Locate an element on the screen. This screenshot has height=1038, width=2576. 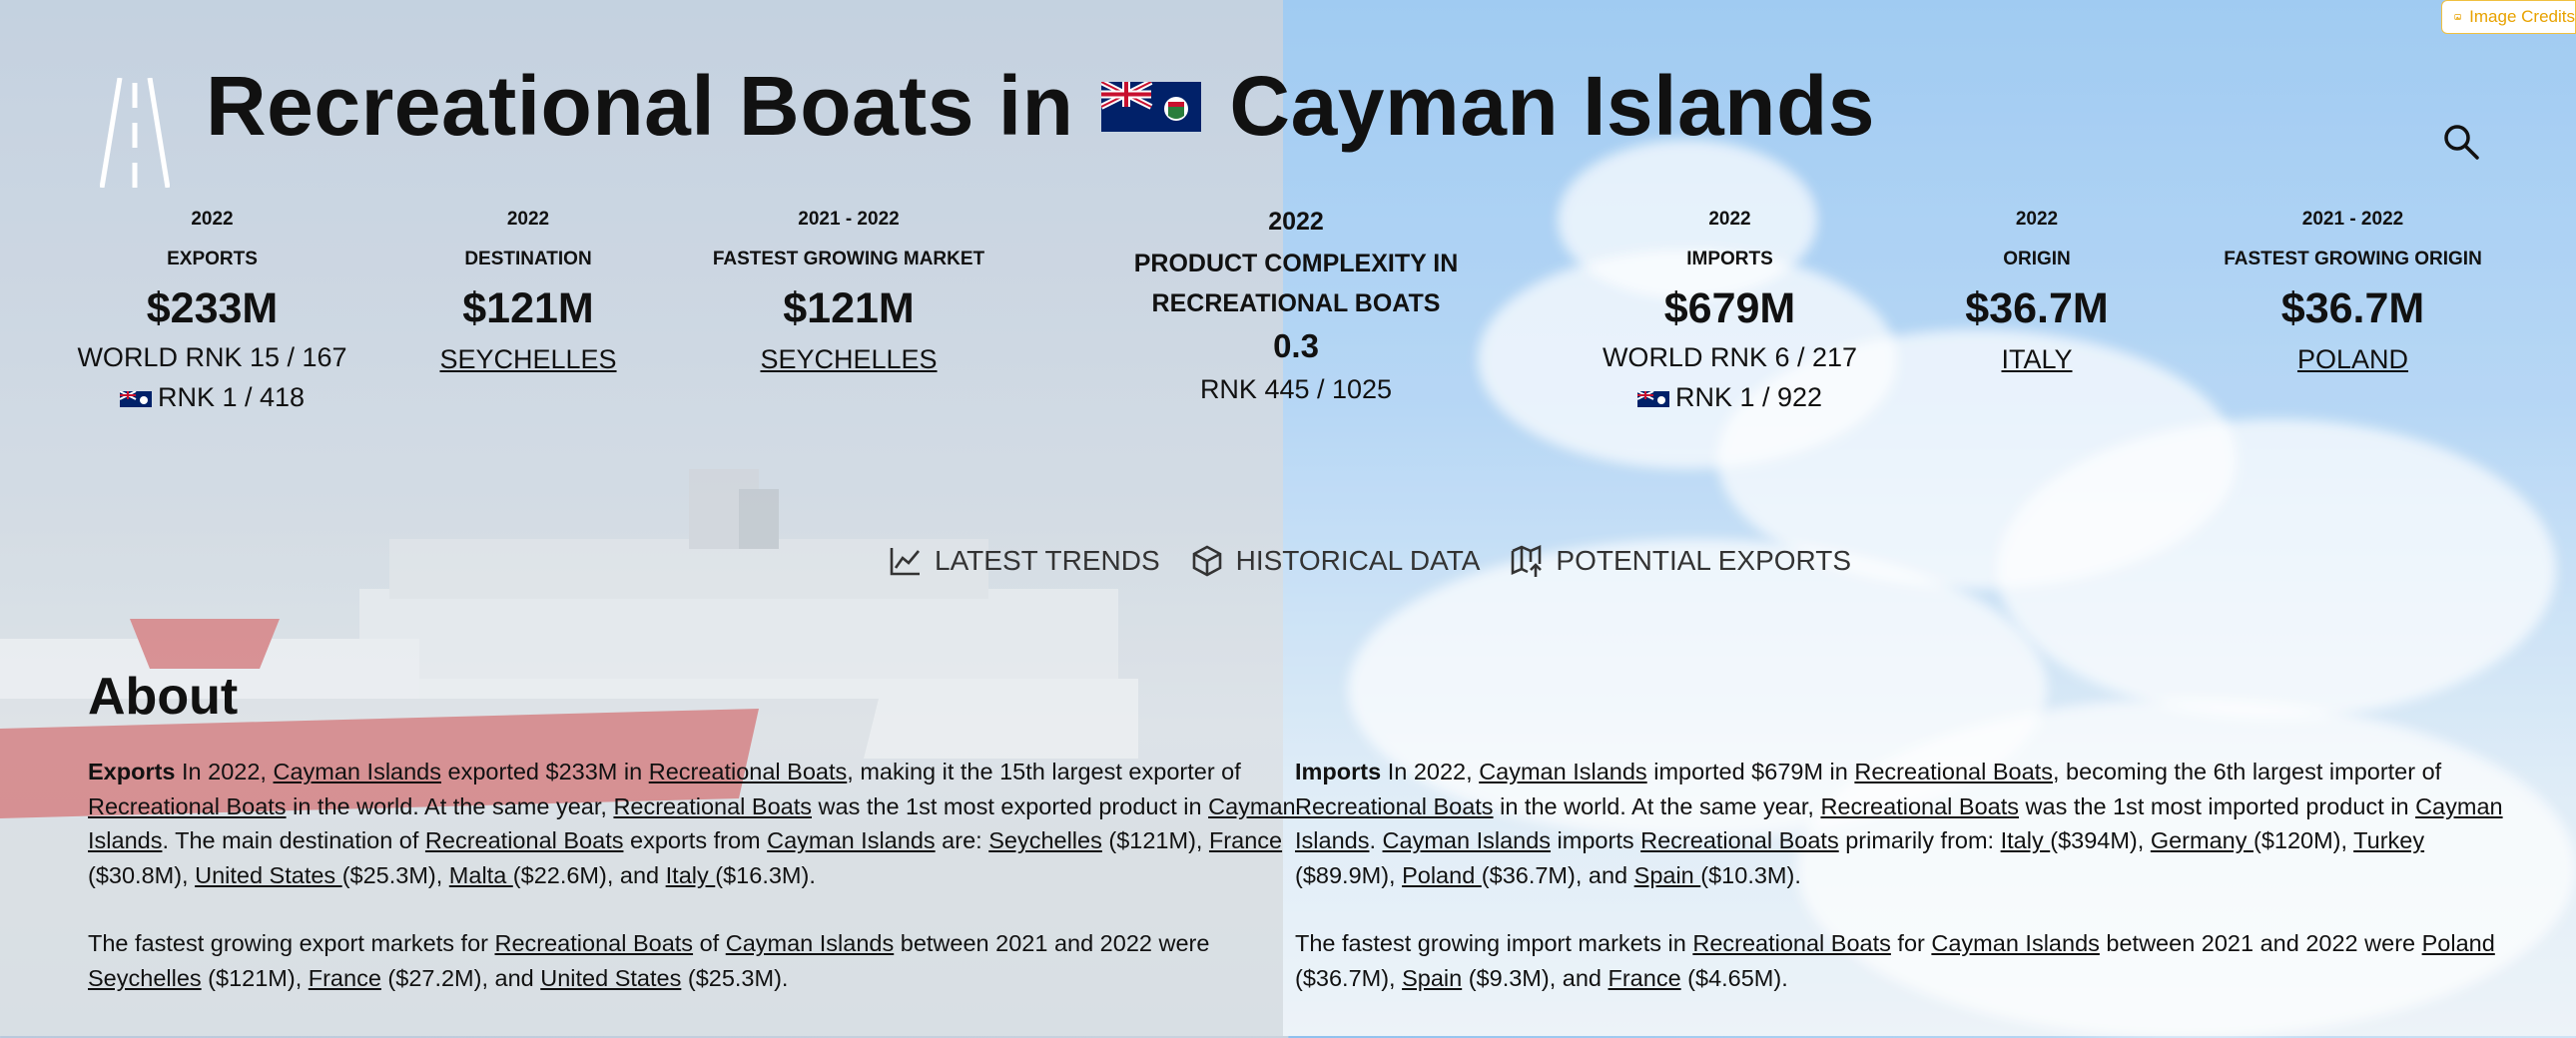
paragraph-text: ($27.2M), and is located at coordinates (460, 977).